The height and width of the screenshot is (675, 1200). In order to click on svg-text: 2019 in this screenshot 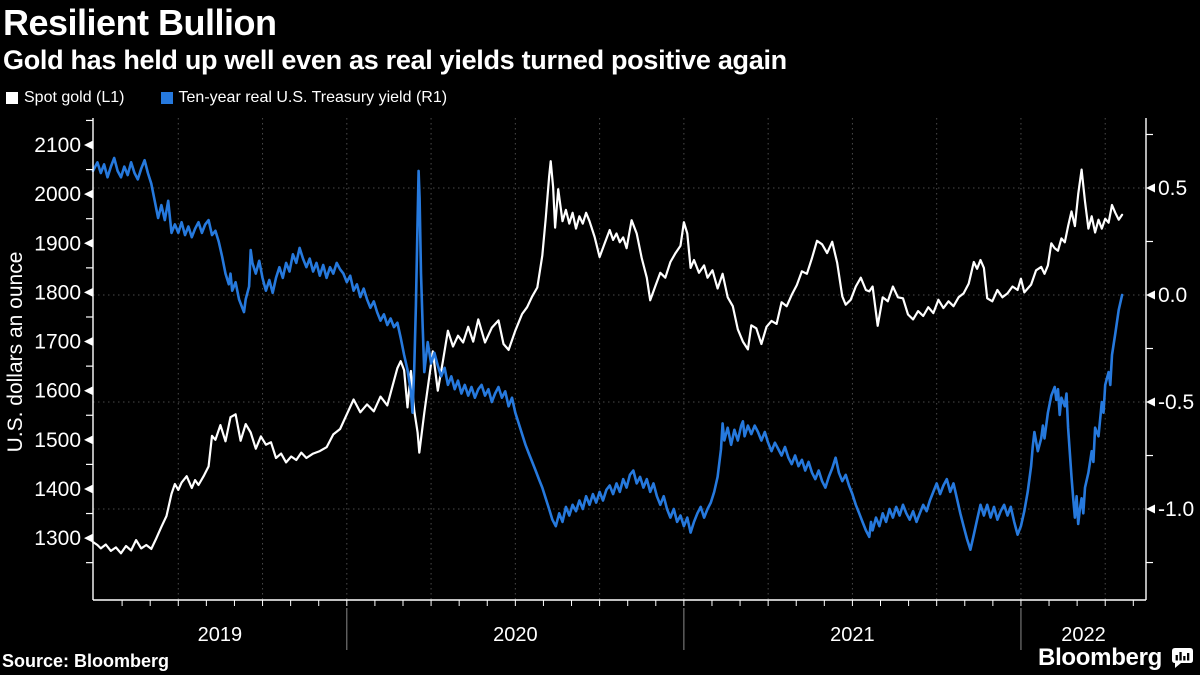, I will do `click(220, 635)`.